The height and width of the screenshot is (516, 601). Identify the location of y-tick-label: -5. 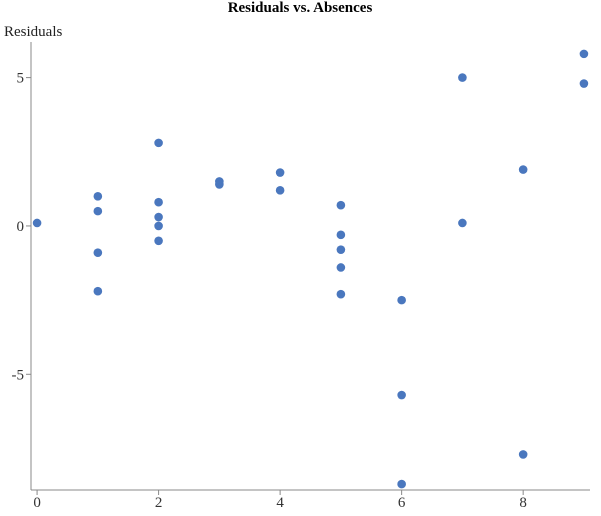
(18, 375).